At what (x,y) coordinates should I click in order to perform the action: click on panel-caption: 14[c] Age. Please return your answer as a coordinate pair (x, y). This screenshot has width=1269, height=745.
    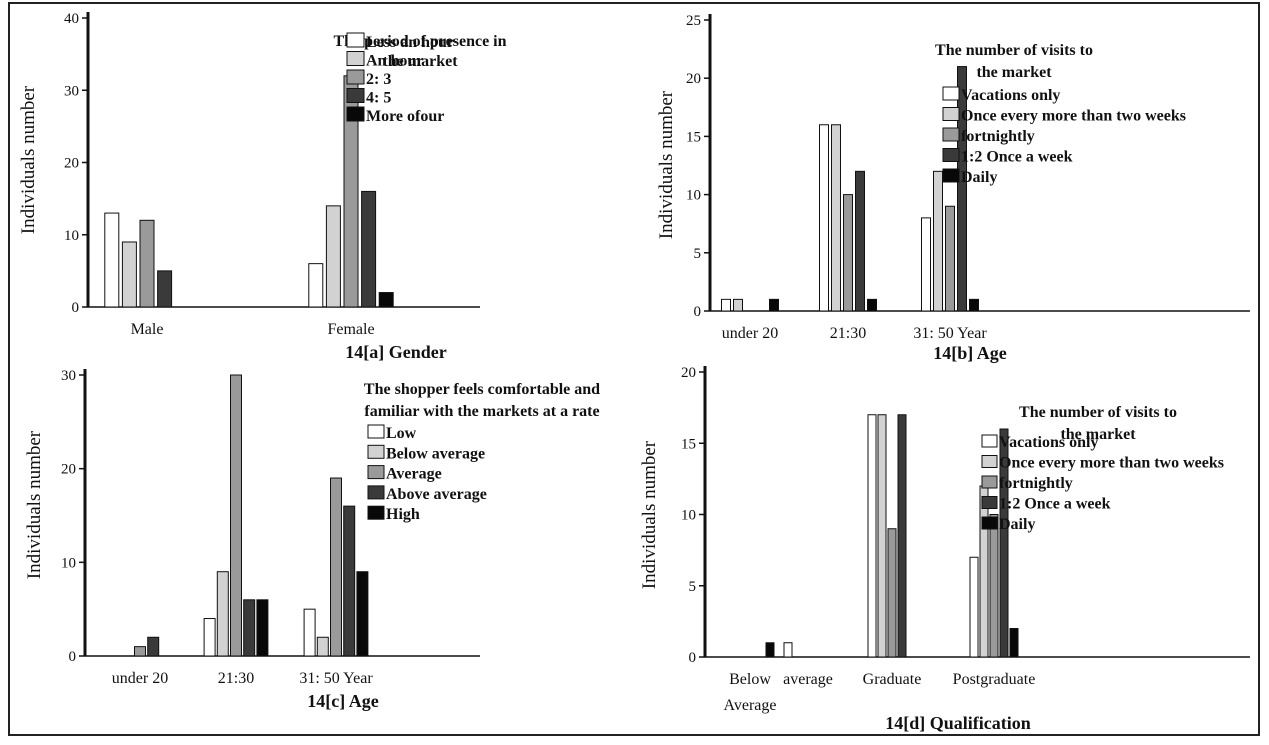
    Looking at the image, I should click on (342, 701).